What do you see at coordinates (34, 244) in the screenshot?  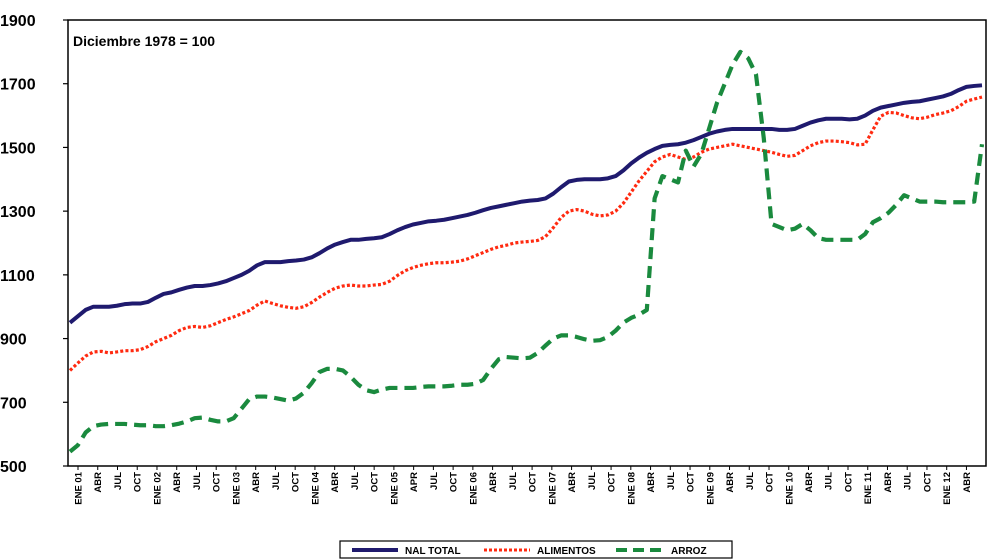 I see `y-axis: 500 700 900 1100 1300 1500 1700 1900` at bounding box center [34, 244].